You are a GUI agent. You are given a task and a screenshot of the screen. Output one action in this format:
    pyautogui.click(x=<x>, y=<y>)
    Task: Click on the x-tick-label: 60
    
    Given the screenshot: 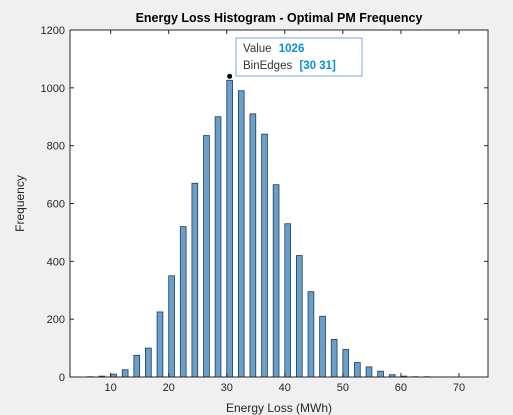 What is the action you would take?
    pyautogui.click(x=401, y=388)
    